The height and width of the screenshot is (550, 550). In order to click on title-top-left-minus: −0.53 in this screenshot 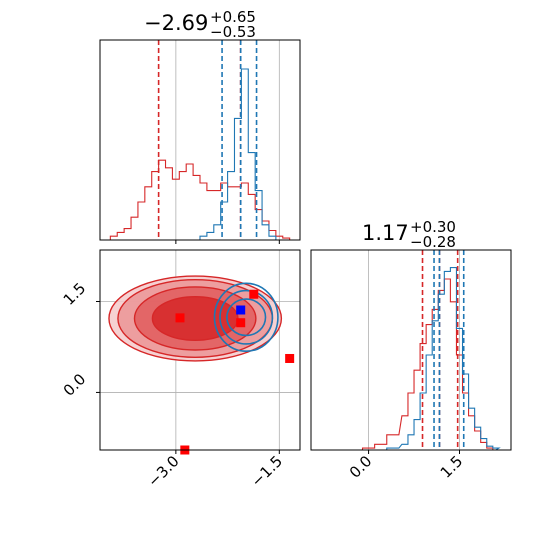, I will do `click(233, 32)`.